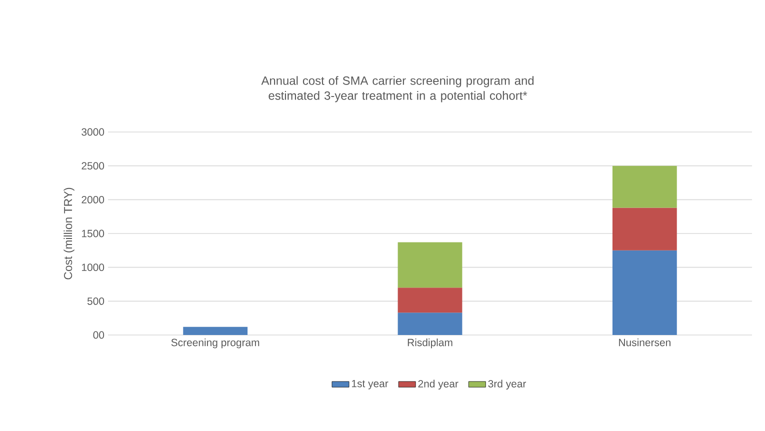 The height and width of the screenshot is (431, 765). What do you see at coordinates (507, 385) in the screenshot?
I see `legend-label: 3rd year` at bounding box center [507, 385].